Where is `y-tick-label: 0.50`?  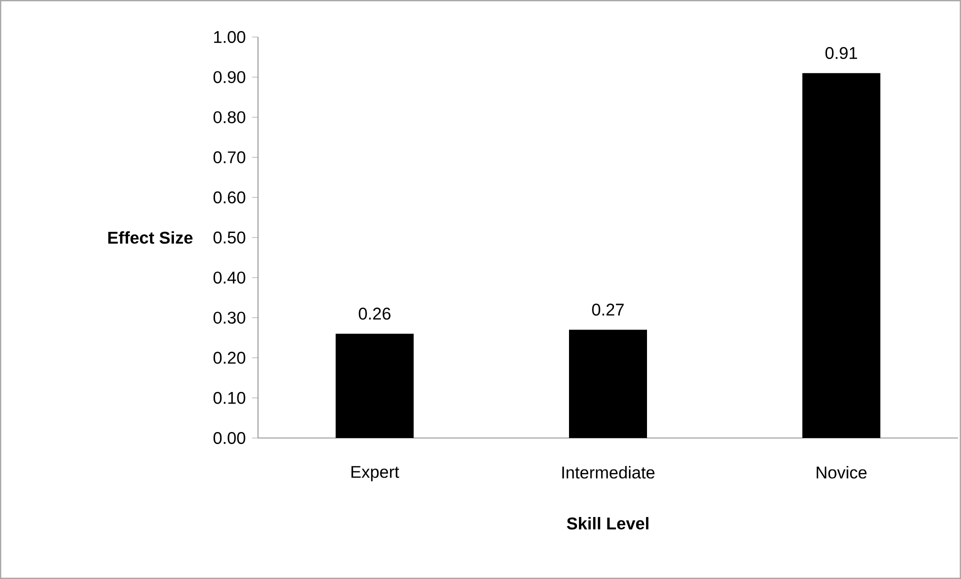
y-tick-label: 0.50 is located at coordinates (230, 237).